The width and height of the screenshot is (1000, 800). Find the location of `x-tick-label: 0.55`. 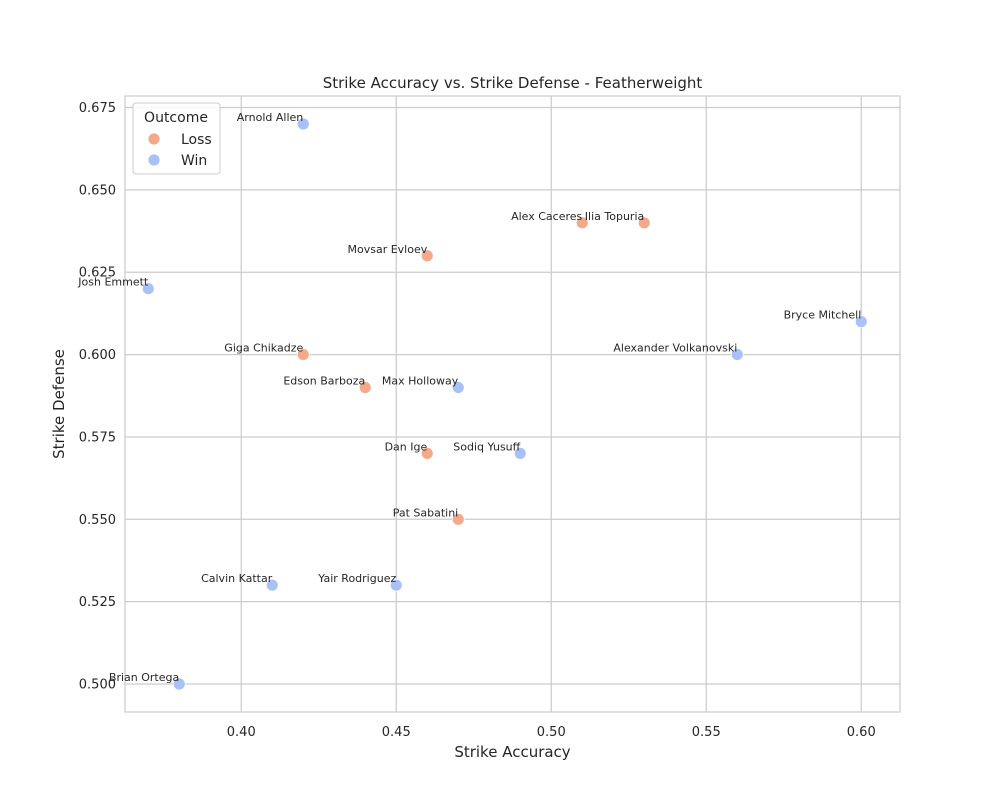

x-tick-label: 0.55 is located at coordinates (706, 732).